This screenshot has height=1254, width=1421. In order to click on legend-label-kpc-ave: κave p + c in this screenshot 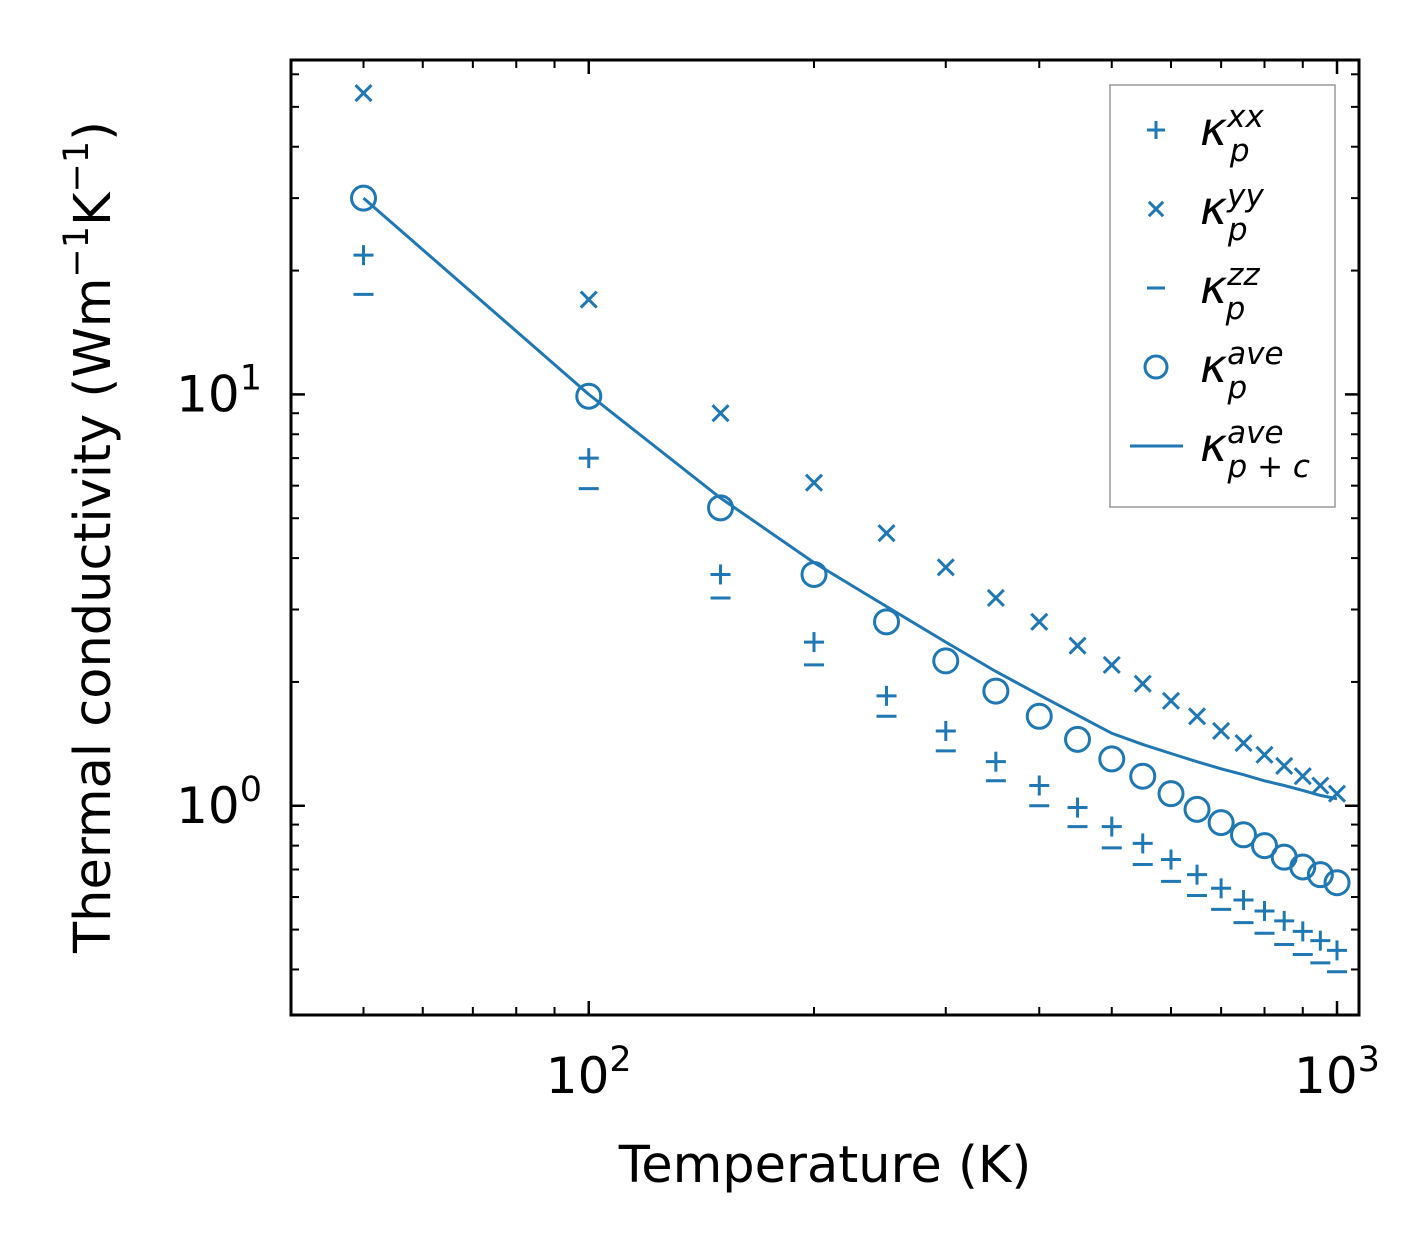, I will do `click(1255, 450)`.